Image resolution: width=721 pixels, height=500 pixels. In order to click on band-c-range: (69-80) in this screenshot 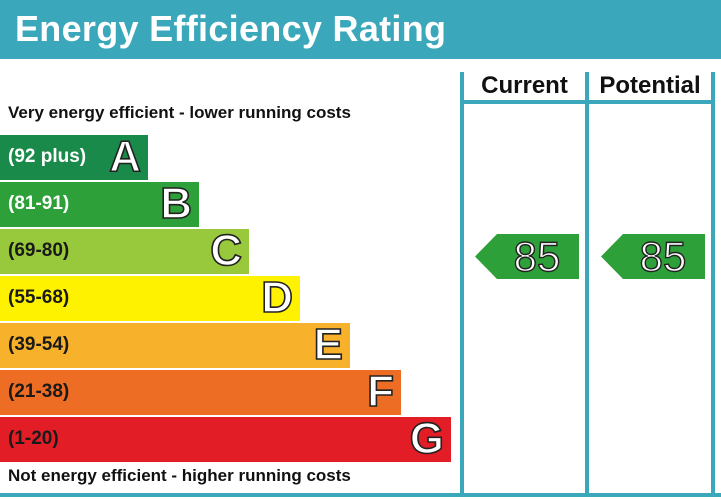, I will do `click(39, 250)`.